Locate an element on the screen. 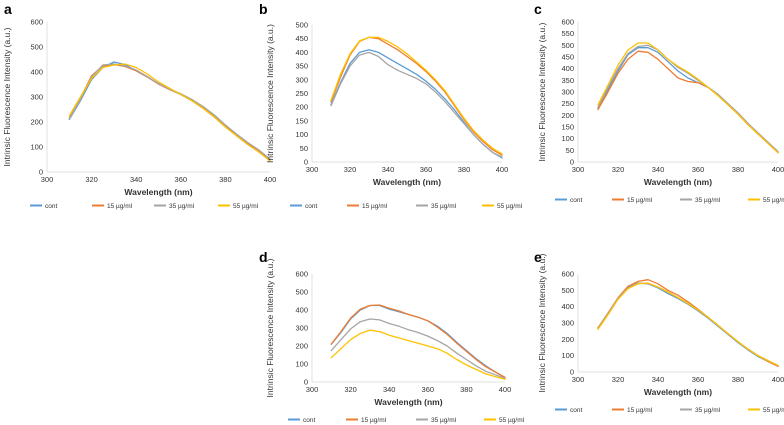  panel-letter: a is located at coordinates (8, 9).